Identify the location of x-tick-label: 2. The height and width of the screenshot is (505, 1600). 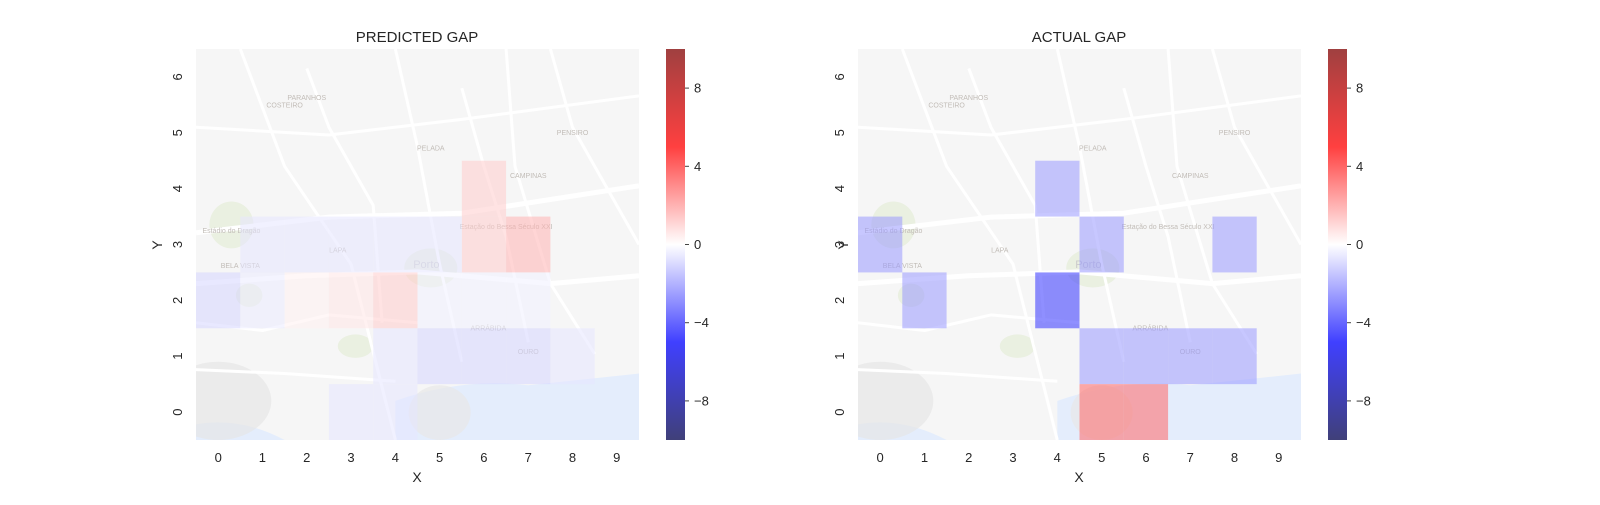
(968, 457).